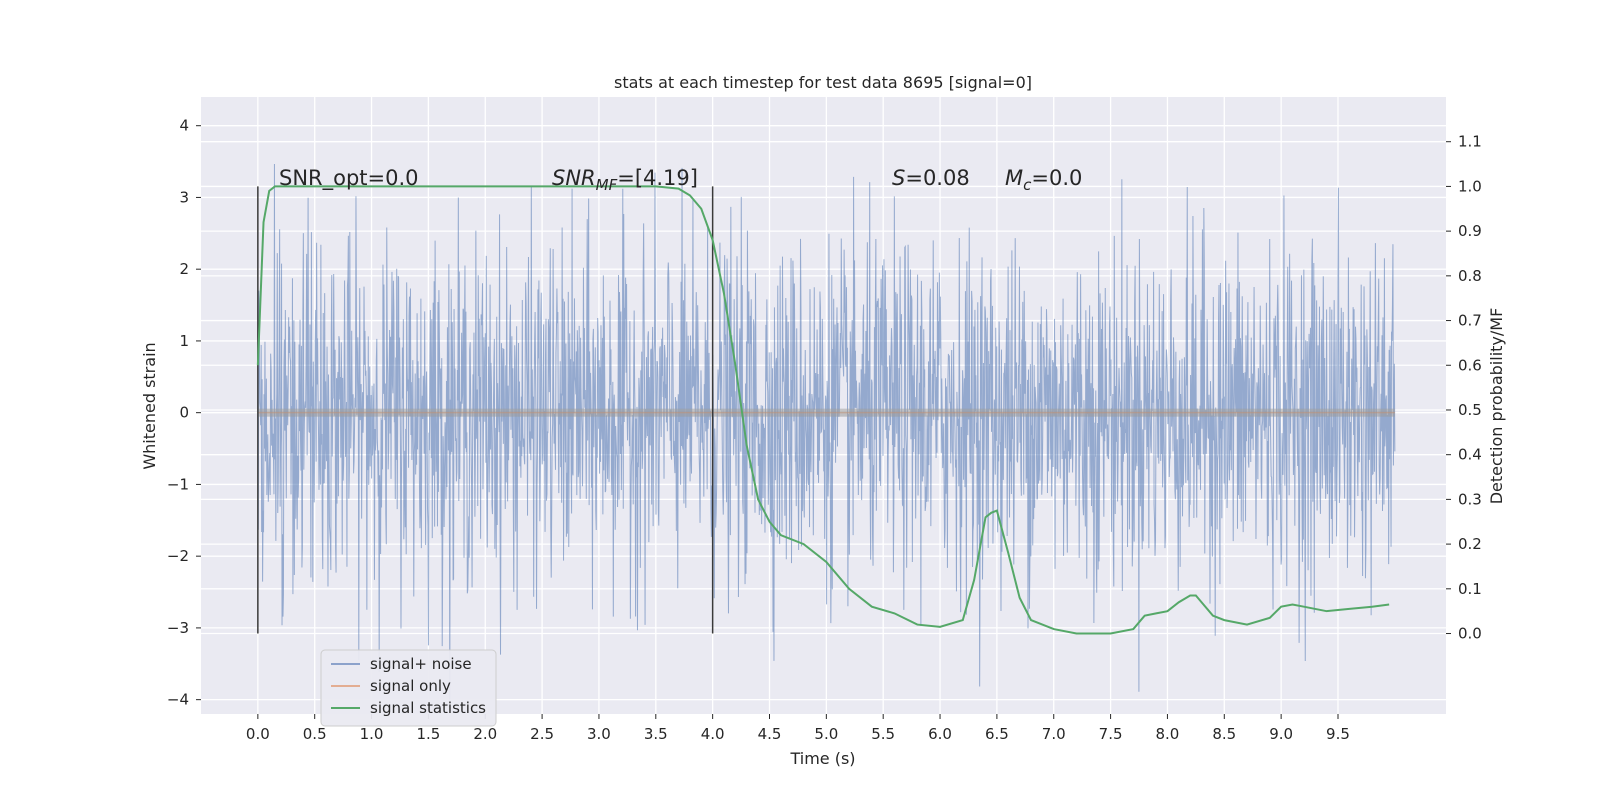 The width and height of the screenshot is (1600, 804). Describe the element at coordinates (184, 197) in the screenshot. I see `y-tick-label: 3` at that location.